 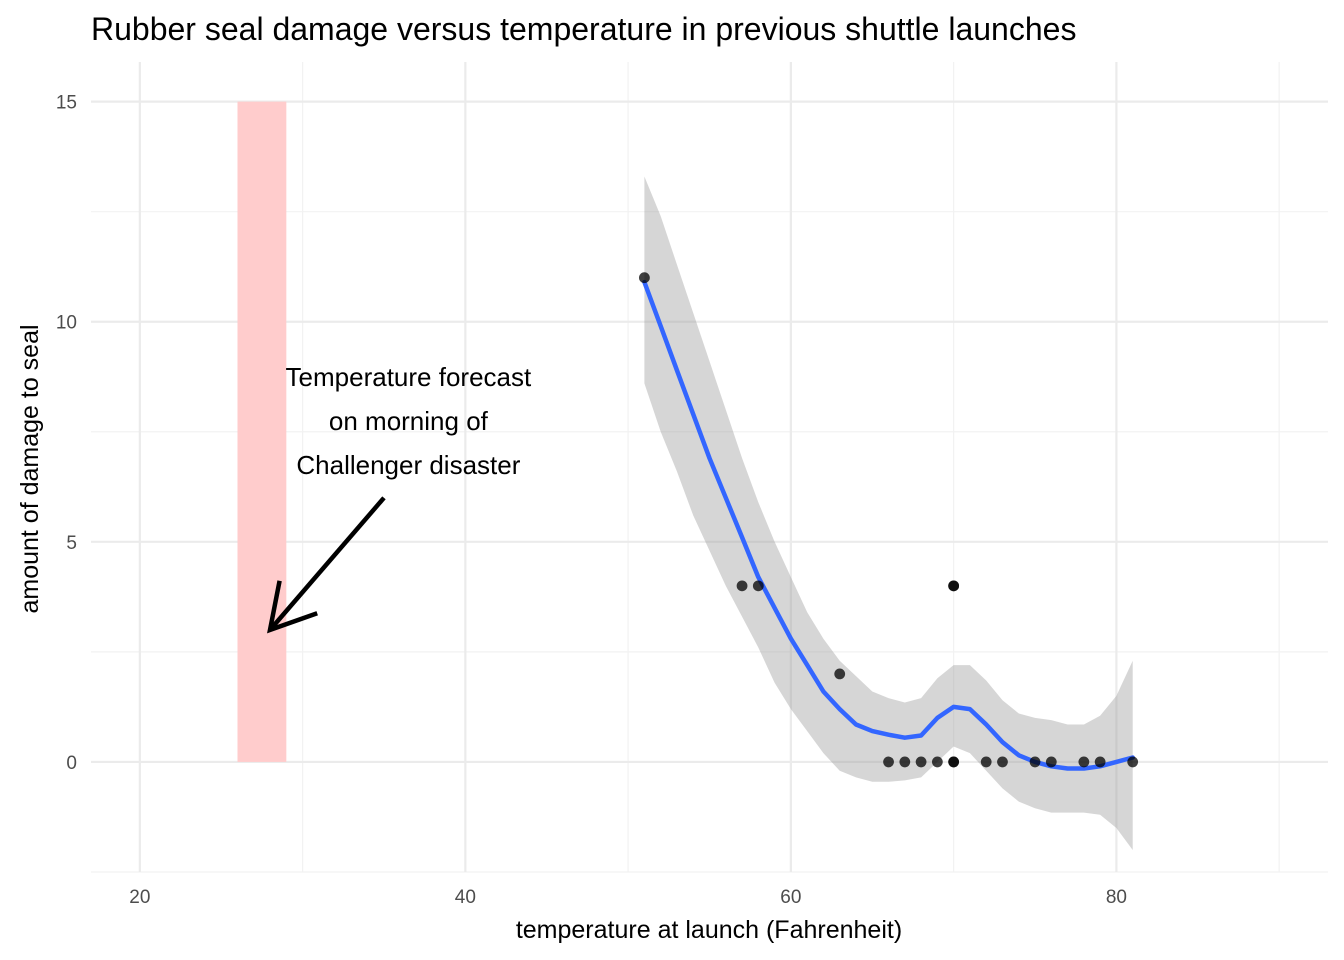 I want to click on y-axis-tick-labels: 0 5 10 15, so click(x=66, y=433).